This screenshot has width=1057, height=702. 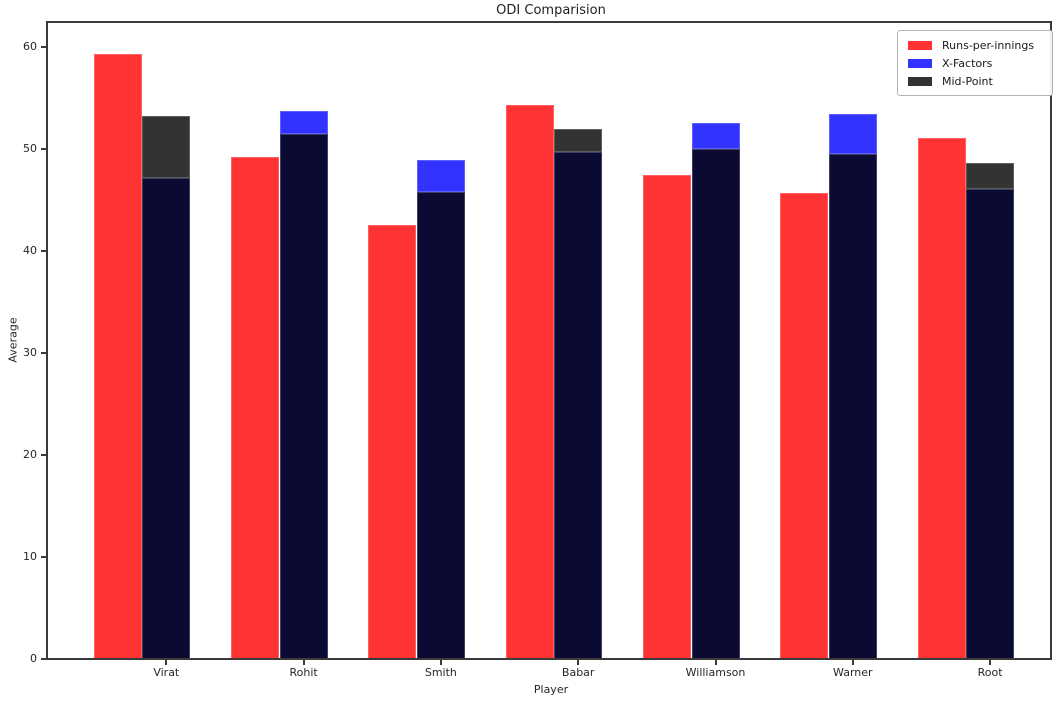 I want to click on bar-runs-per-innings-rohit, so click(x=255, y=408).